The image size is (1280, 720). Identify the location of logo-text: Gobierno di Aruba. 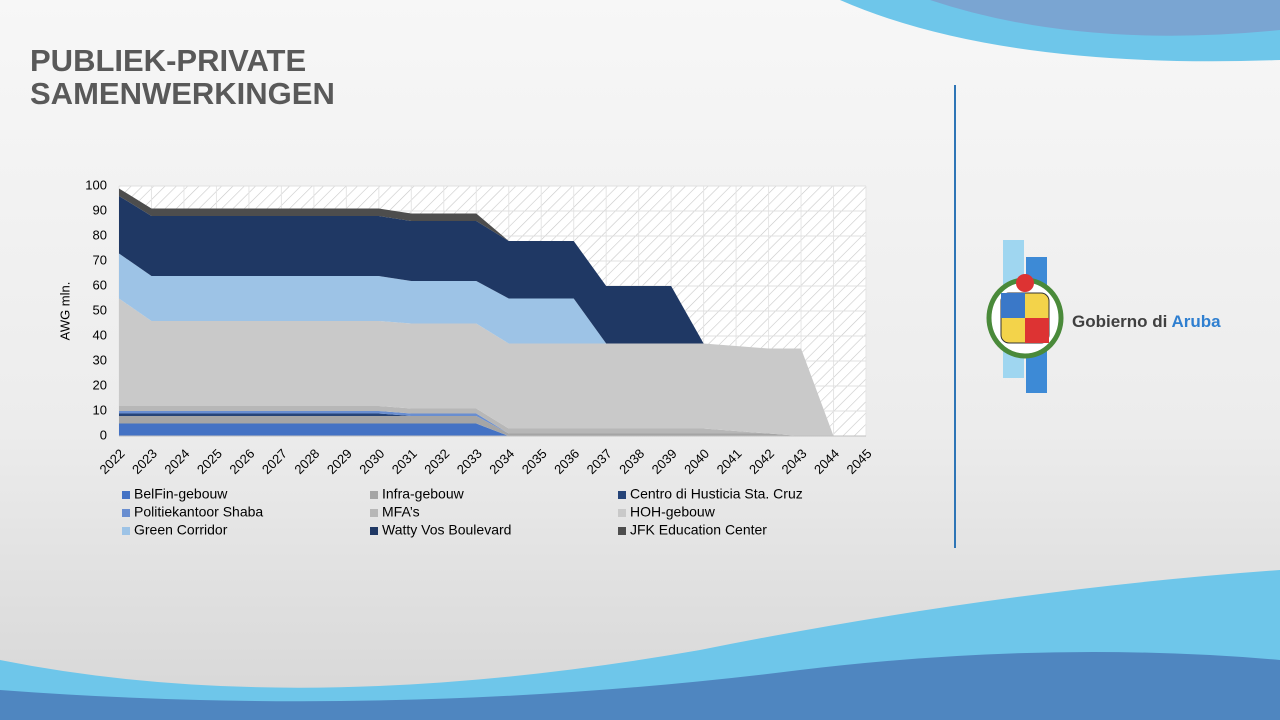
(1146, 321).